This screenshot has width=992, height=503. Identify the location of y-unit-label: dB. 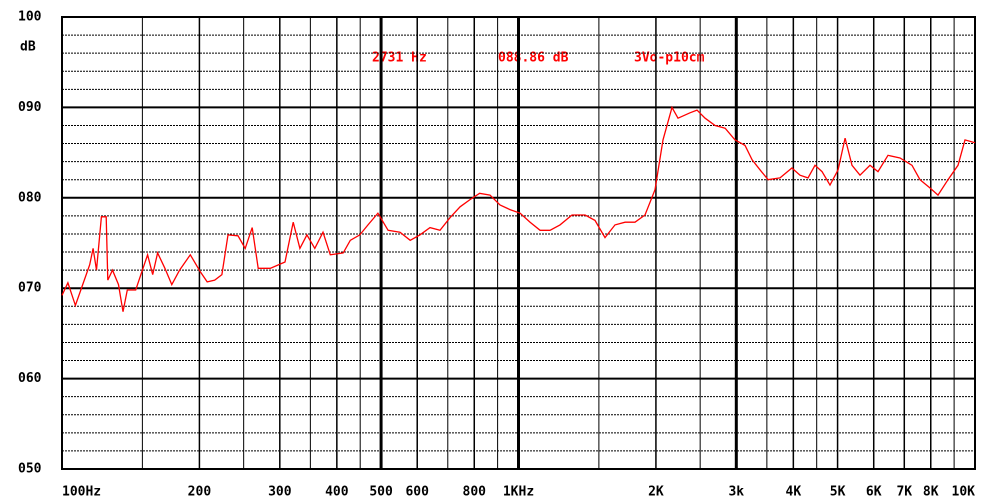
(28, 47).